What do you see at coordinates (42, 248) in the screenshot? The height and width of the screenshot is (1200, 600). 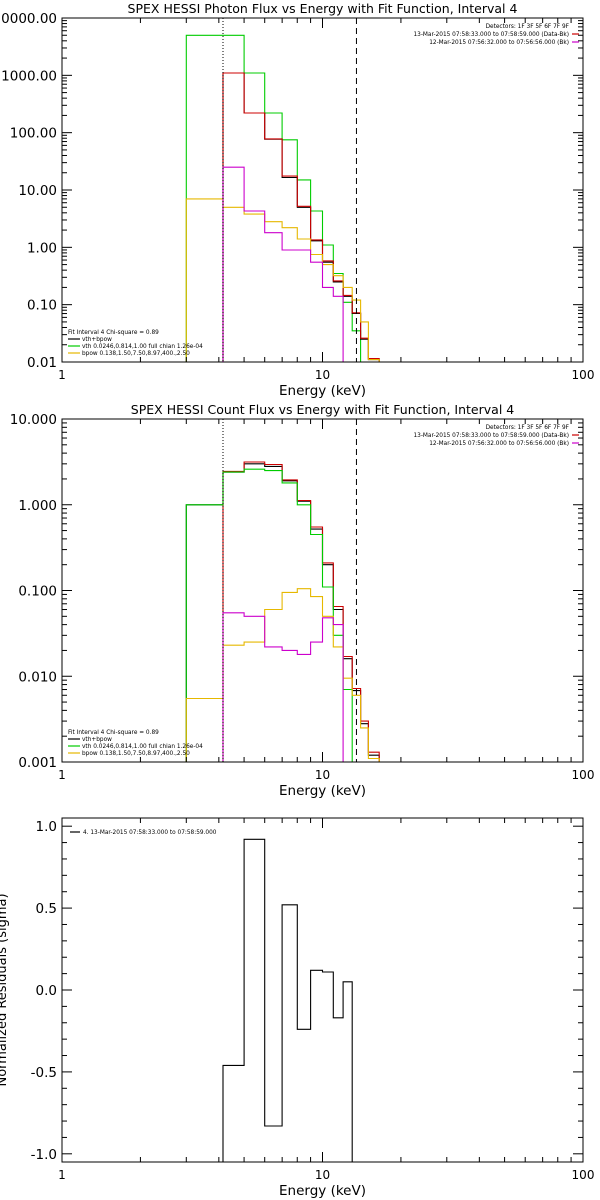 I see `y-tick-label: 1.00` at bounding box center [42, 248].